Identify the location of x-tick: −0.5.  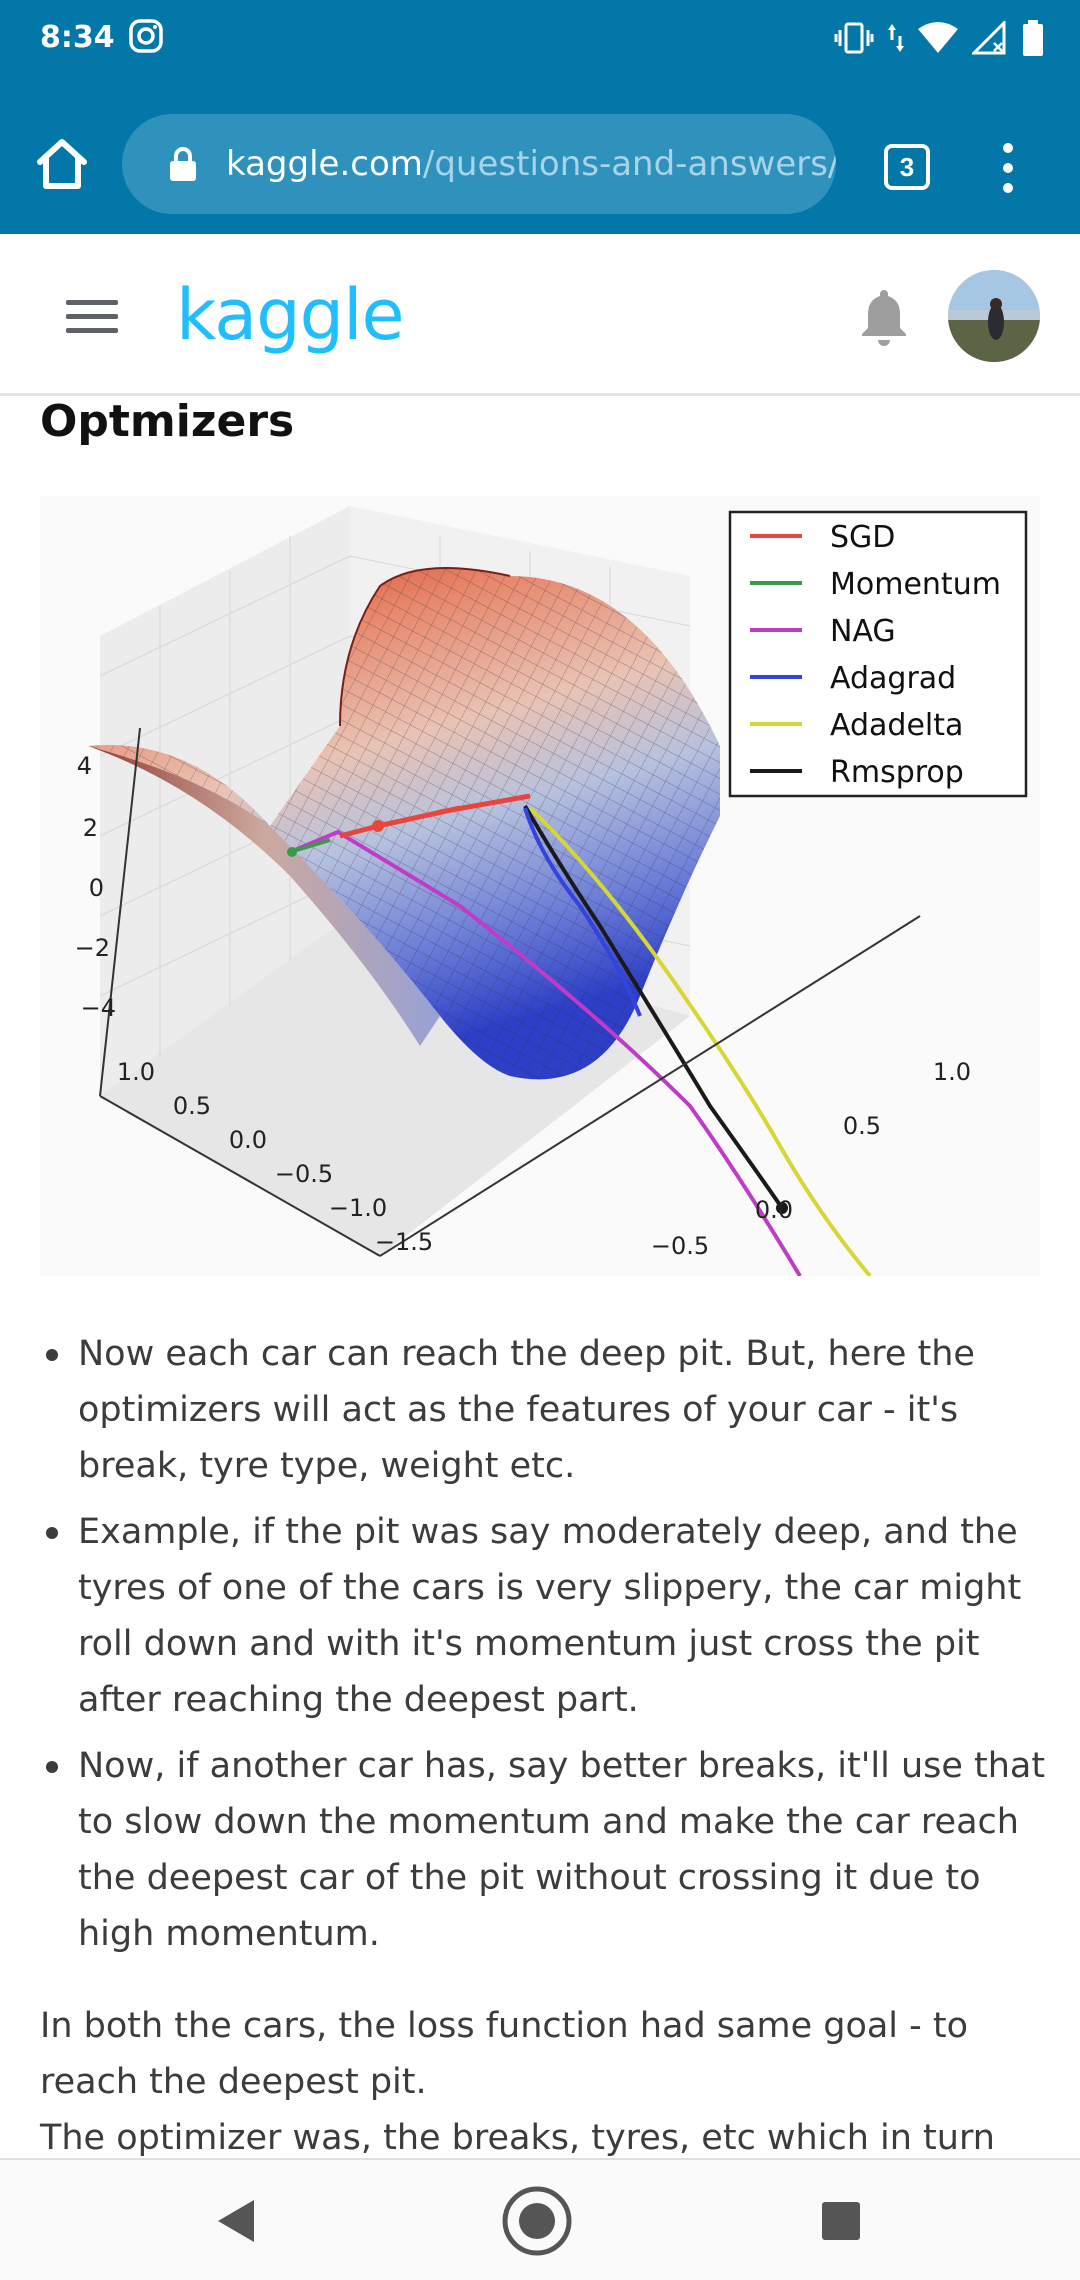
(304, 1174).